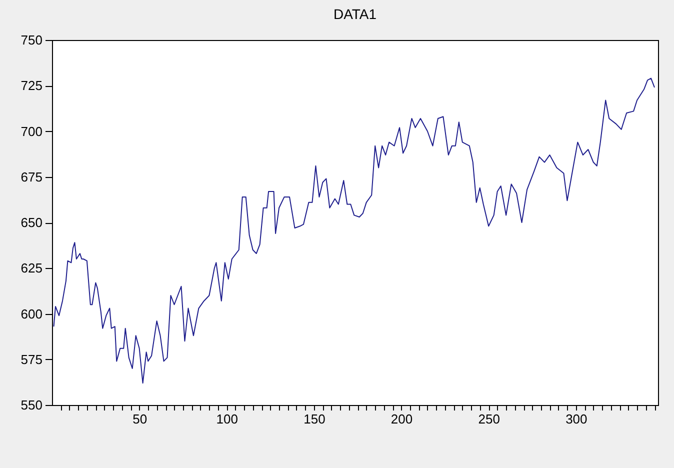  What do you see at coordinates (31, 222) in the screenshot?
I see `y-tick-label: 650` at bounding box center [31, 222].